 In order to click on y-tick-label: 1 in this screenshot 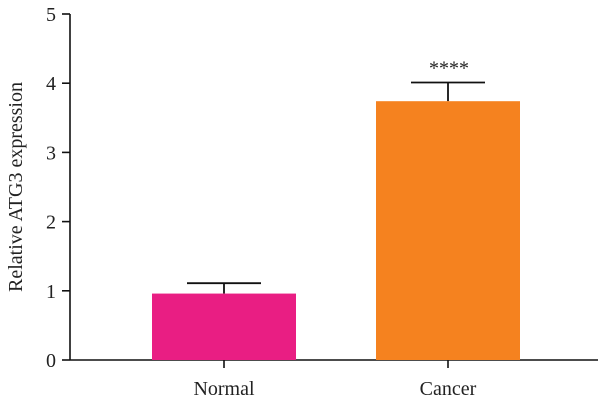, I will do `click(51, 292)`.